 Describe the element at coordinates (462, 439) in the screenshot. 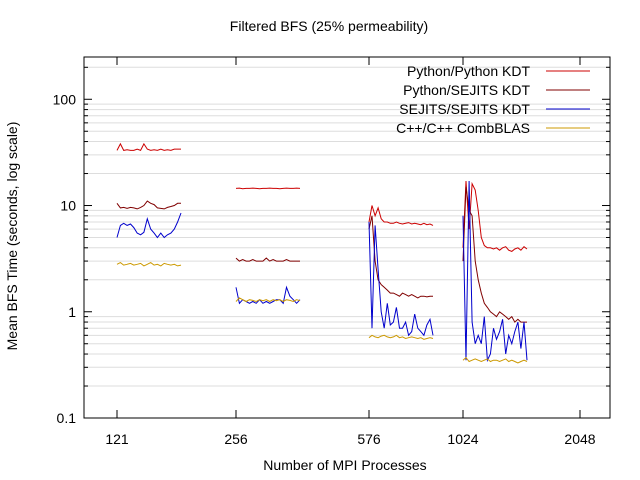

I see `x-tick-label: 1024` at that location.